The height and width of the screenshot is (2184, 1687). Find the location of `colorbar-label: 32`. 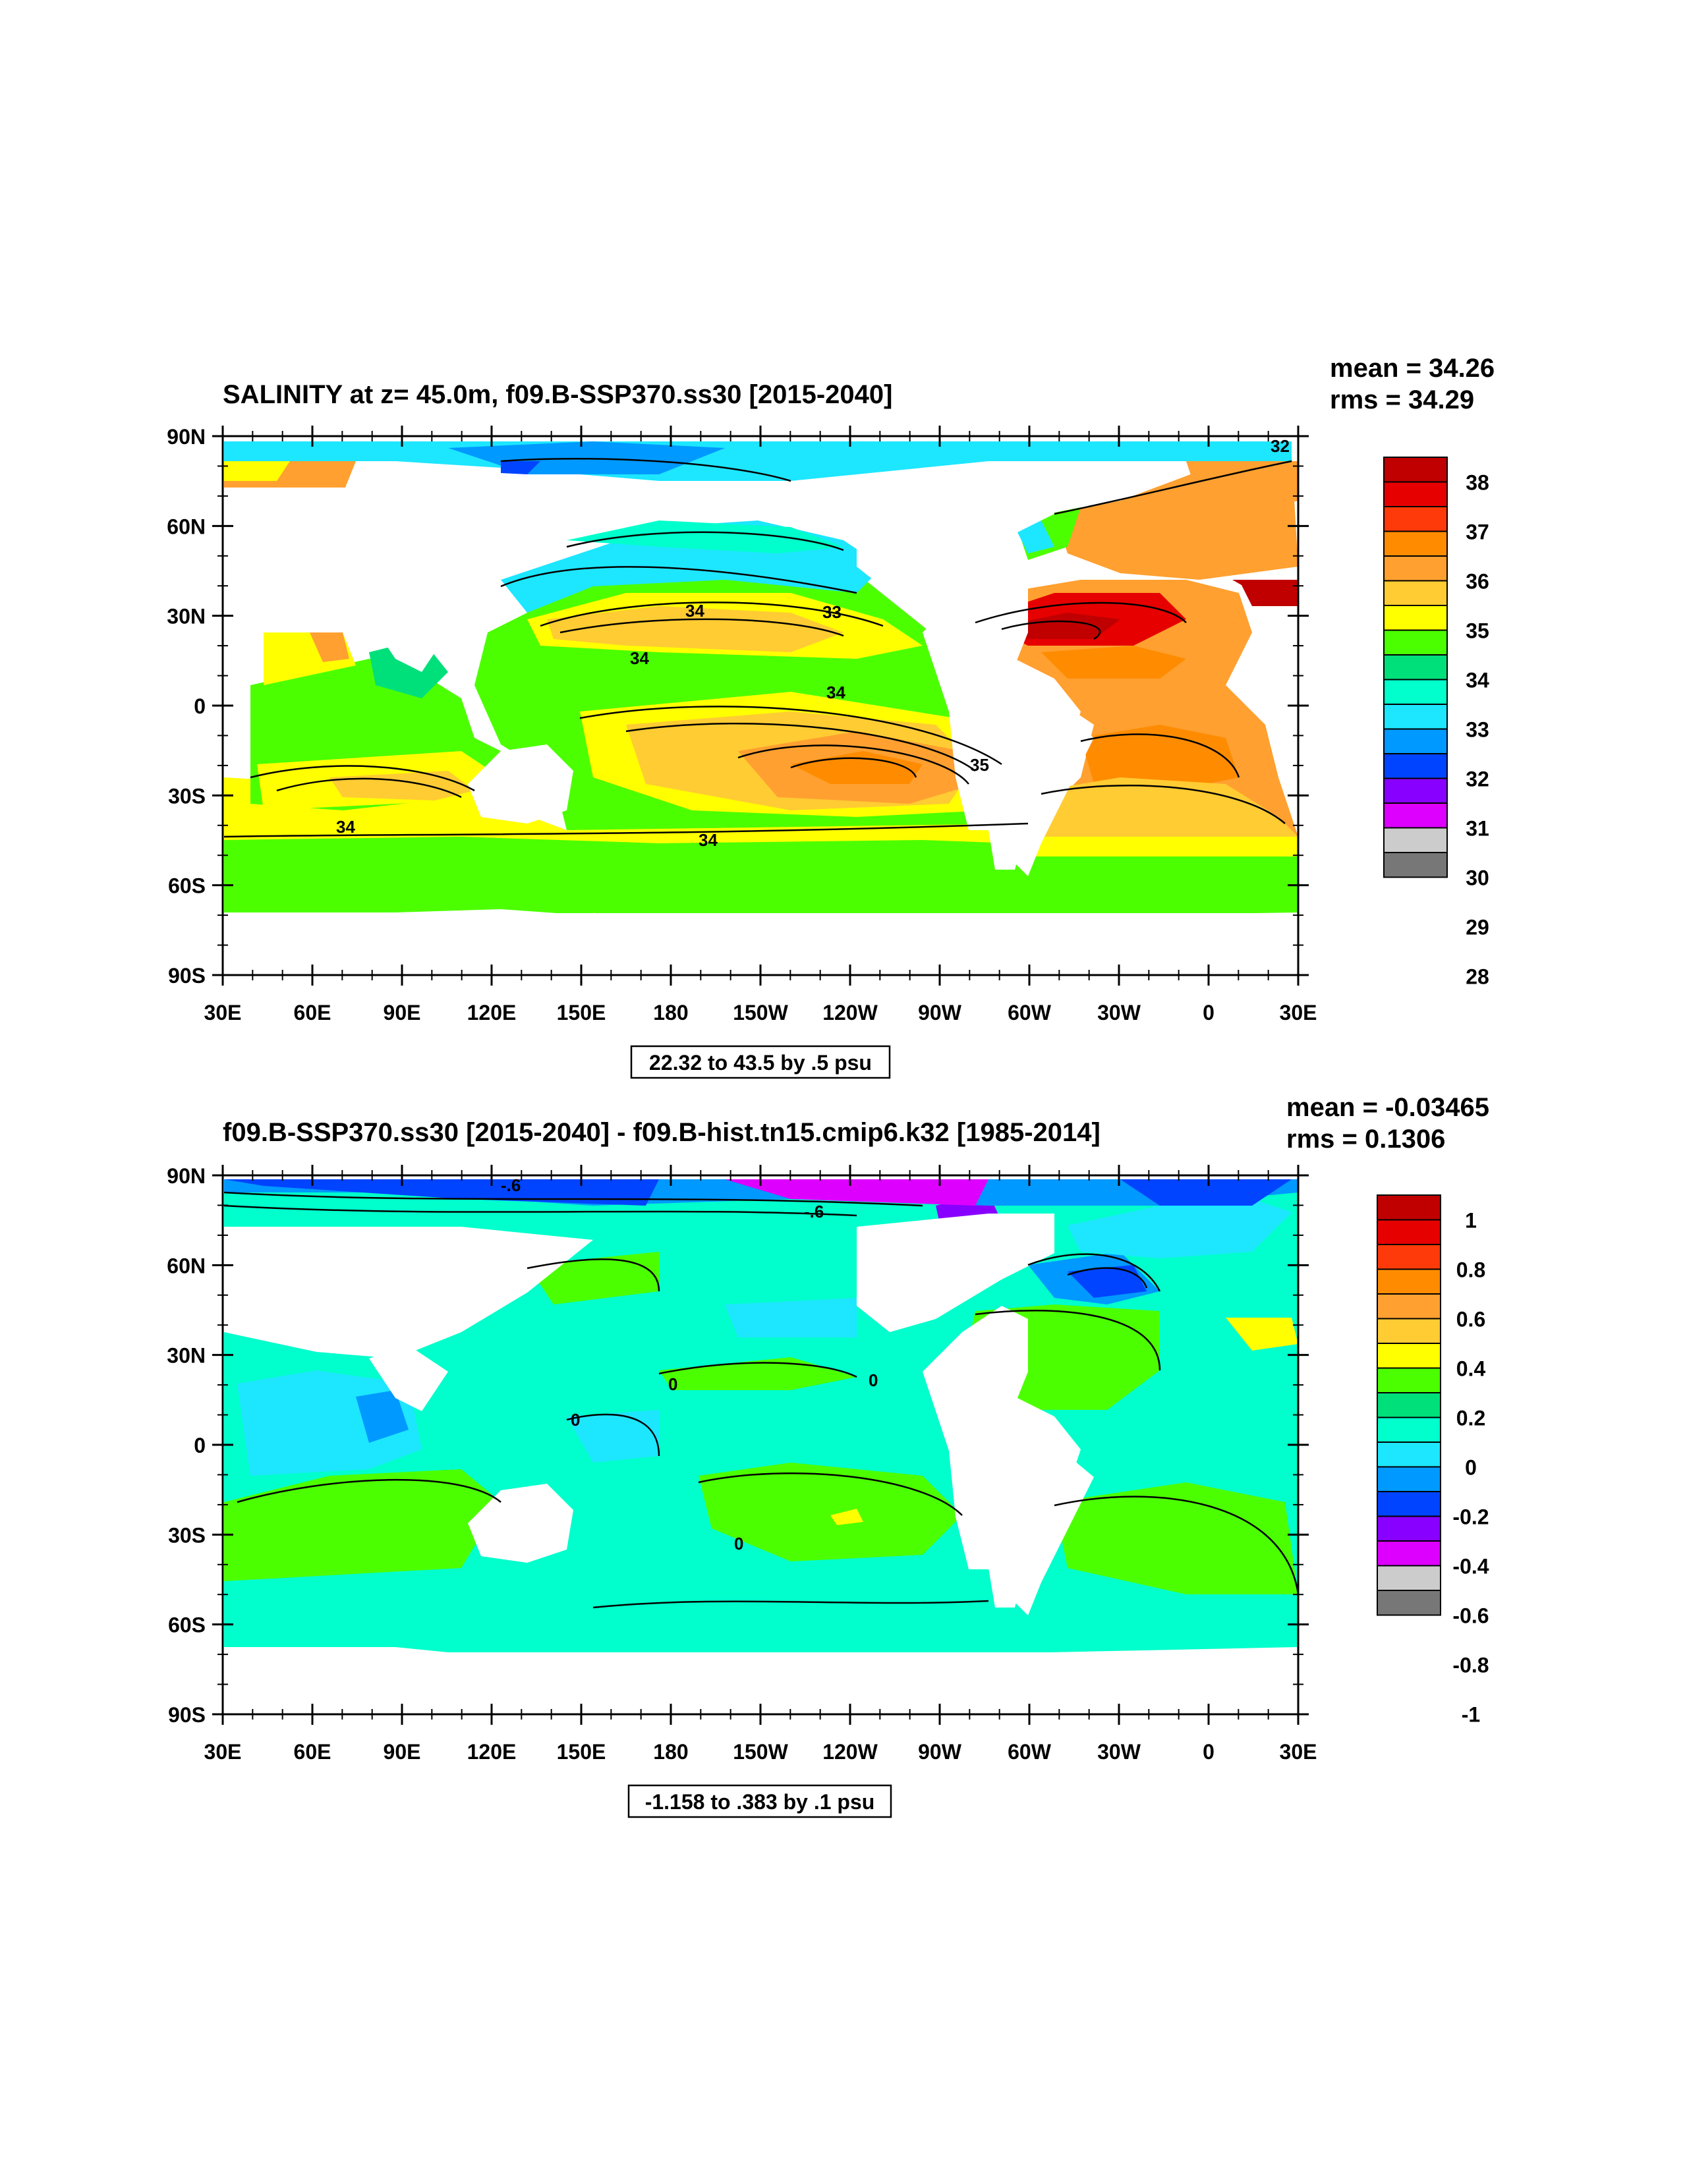

colorbar-label: 32 is located at coordinates (1477, 779).